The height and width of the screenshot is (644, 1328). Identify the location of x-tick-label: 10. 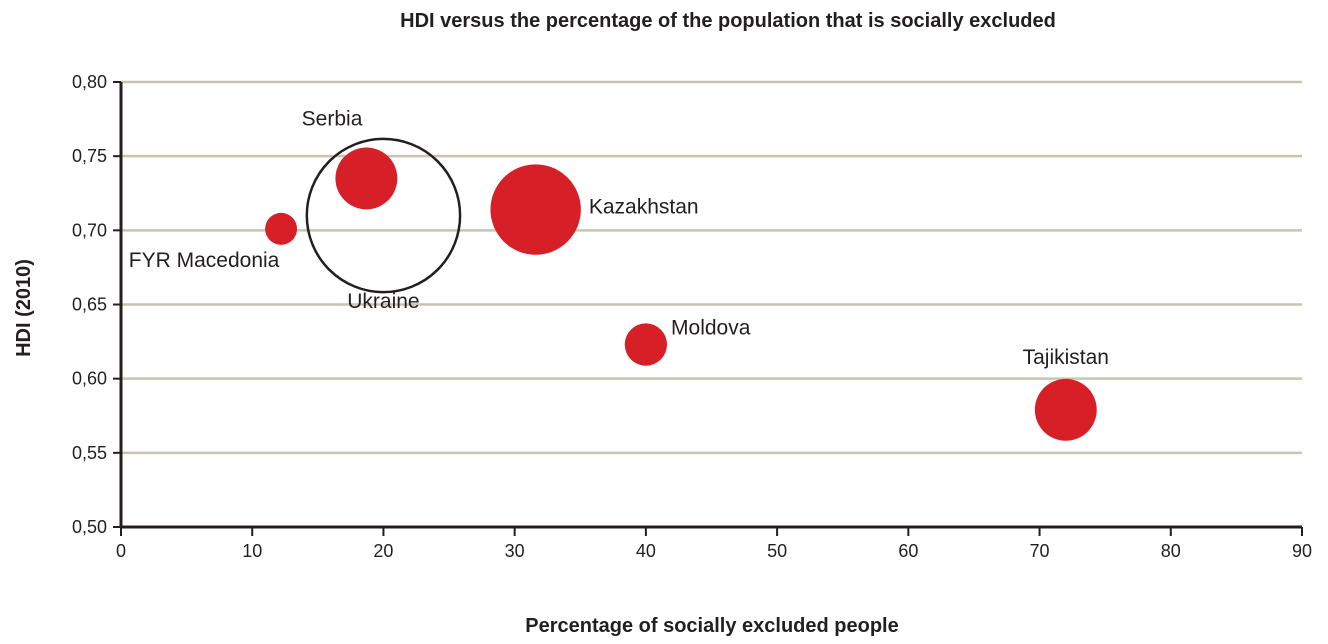
(252, 551).